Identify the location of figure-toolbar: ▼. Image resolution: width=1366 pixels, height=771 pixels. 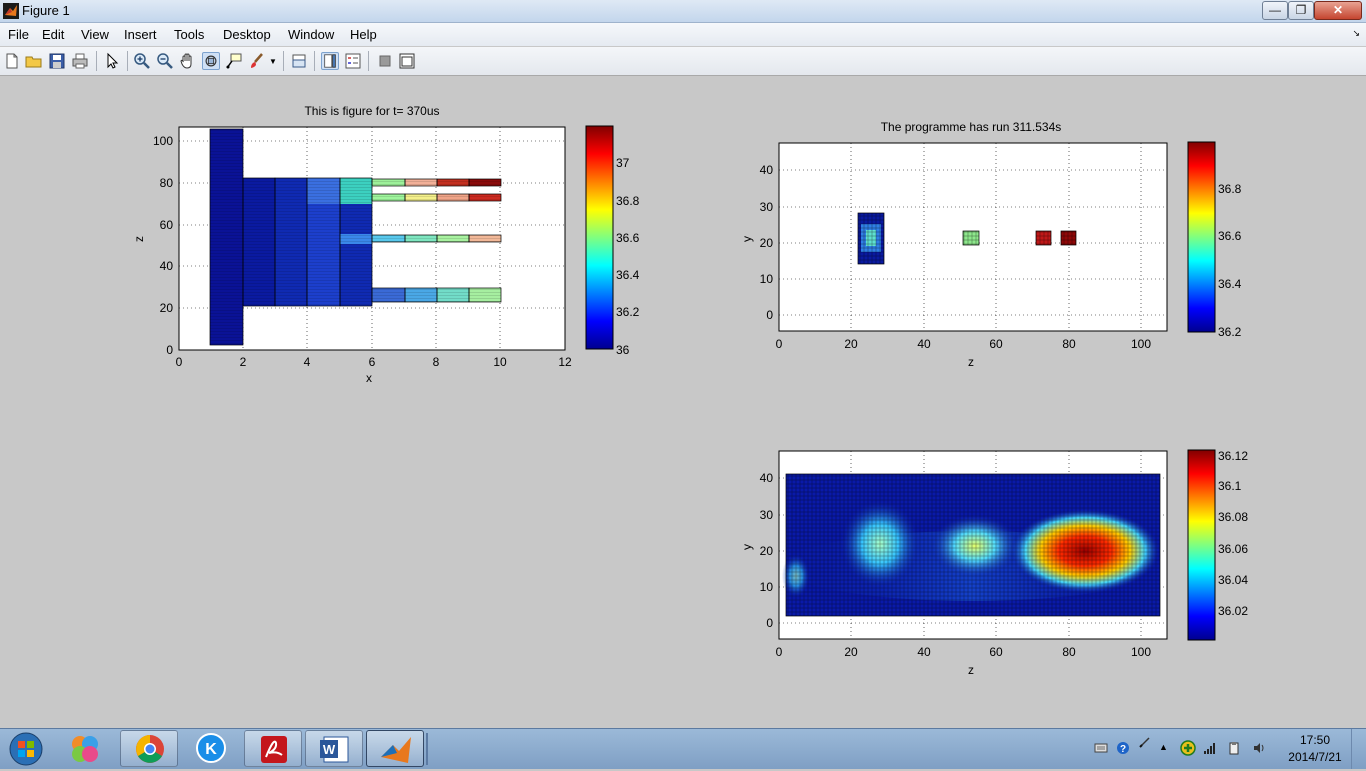
(683, 61).